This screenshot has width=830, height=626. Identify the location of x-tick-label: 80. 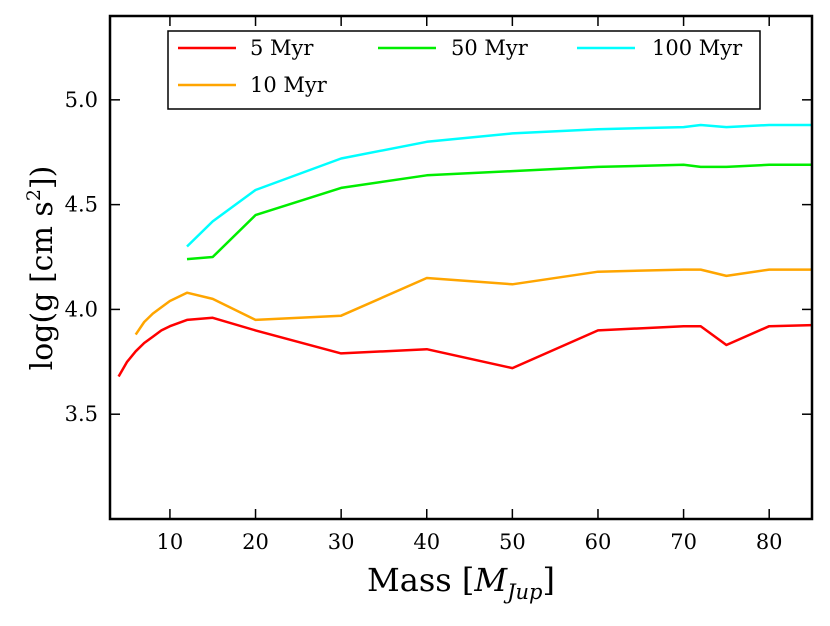
(769, 542).